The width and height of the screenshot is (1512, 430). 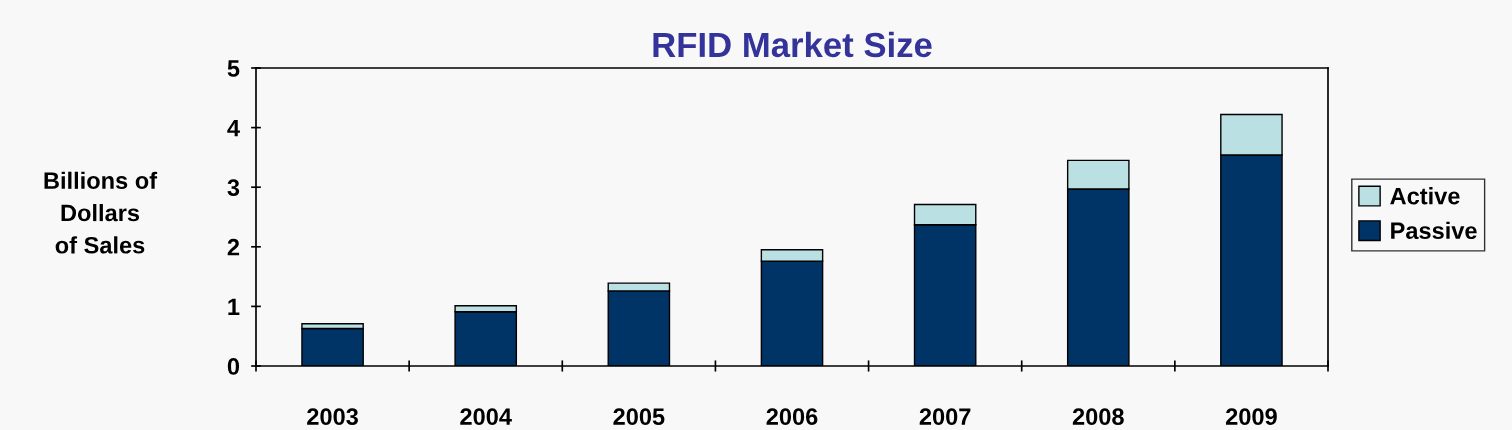 I want to click on x-tick-label: 2007, so click(x=945, y=417).